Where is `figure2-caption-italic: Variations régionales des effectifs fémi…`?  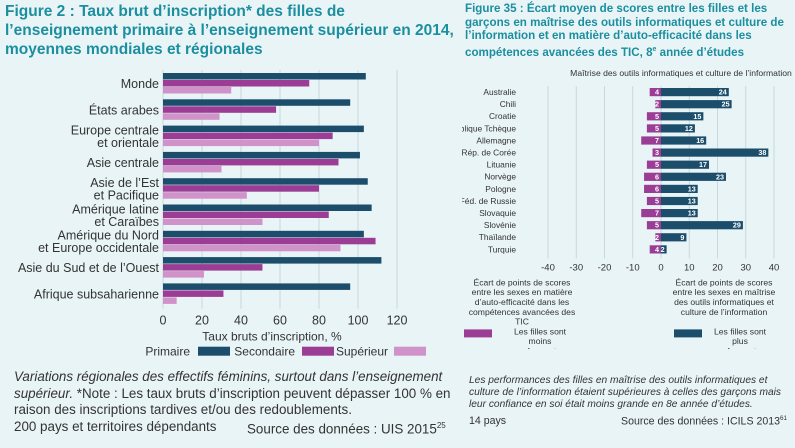
figure2-caption-italic: Variations régionales des effectifs fémi… is located at coordinates (228, 385).